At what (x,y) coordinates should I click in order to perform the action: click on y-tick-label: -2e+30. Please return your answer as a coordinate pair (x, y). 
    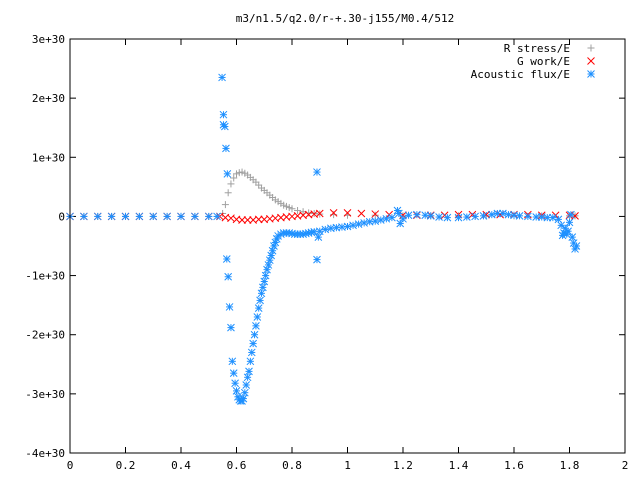
    Looking at the image, I should click on (45, 335).